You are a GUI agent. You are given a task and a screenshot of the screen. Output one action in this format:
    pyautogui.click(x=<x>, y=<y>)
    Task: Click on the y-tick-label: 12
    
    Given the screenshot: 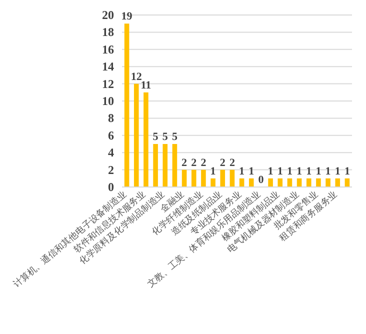 What is the action you would take?
    pyautogui.click(x=108, y=83)
    